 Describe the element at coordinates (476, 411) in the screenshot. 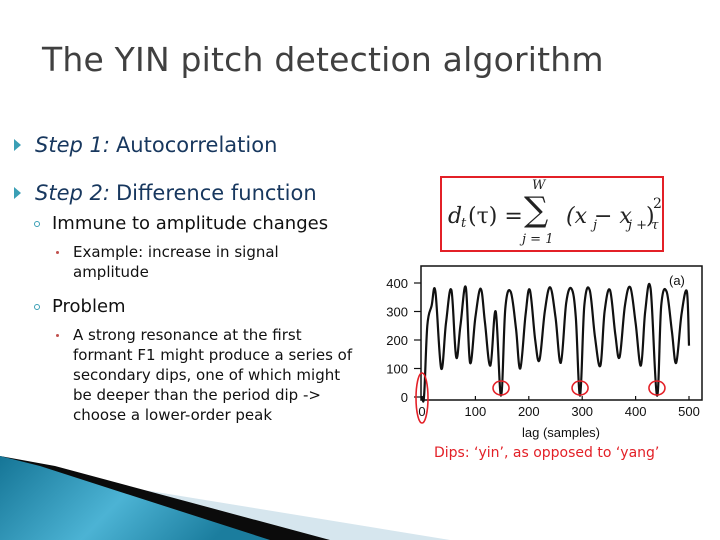

I see `x-tick-label: 100` at that location.